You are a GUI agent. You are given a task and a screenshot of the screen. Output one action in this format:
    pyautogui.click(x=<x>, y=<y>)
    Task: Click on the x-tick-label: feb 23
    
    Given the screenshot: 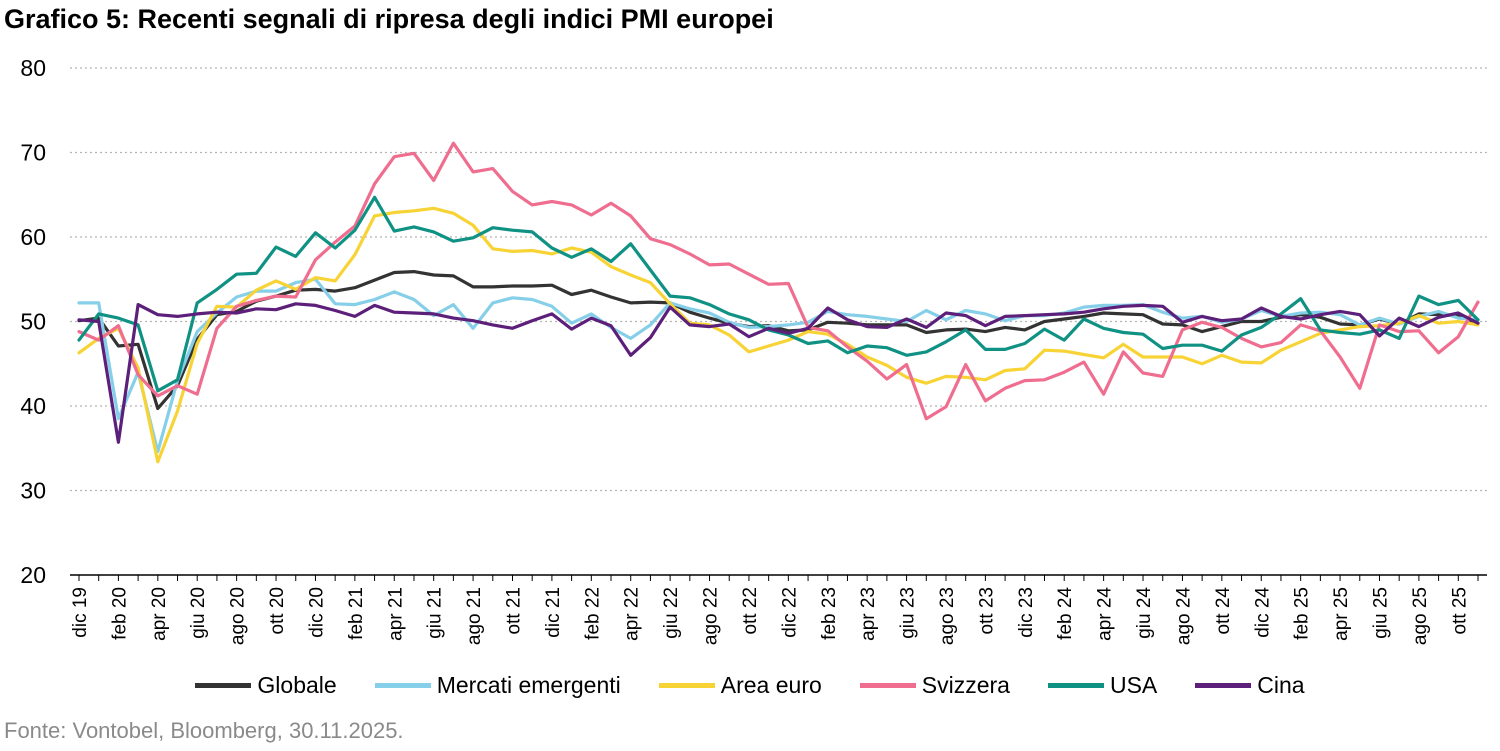 What is the action you would take?
    pyautogui.click(x=829, y=613)
    